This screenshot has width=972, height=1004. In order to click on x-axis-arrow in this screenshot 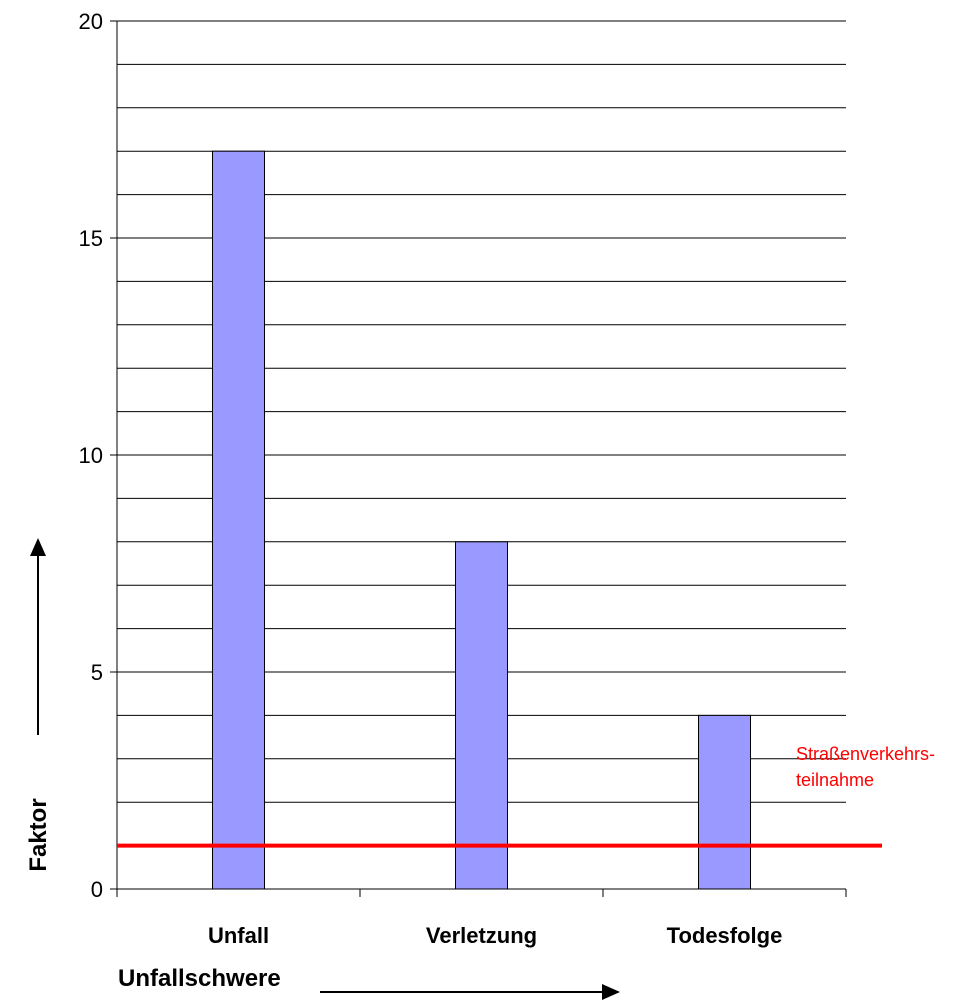, I will do `click(470, 992)`.